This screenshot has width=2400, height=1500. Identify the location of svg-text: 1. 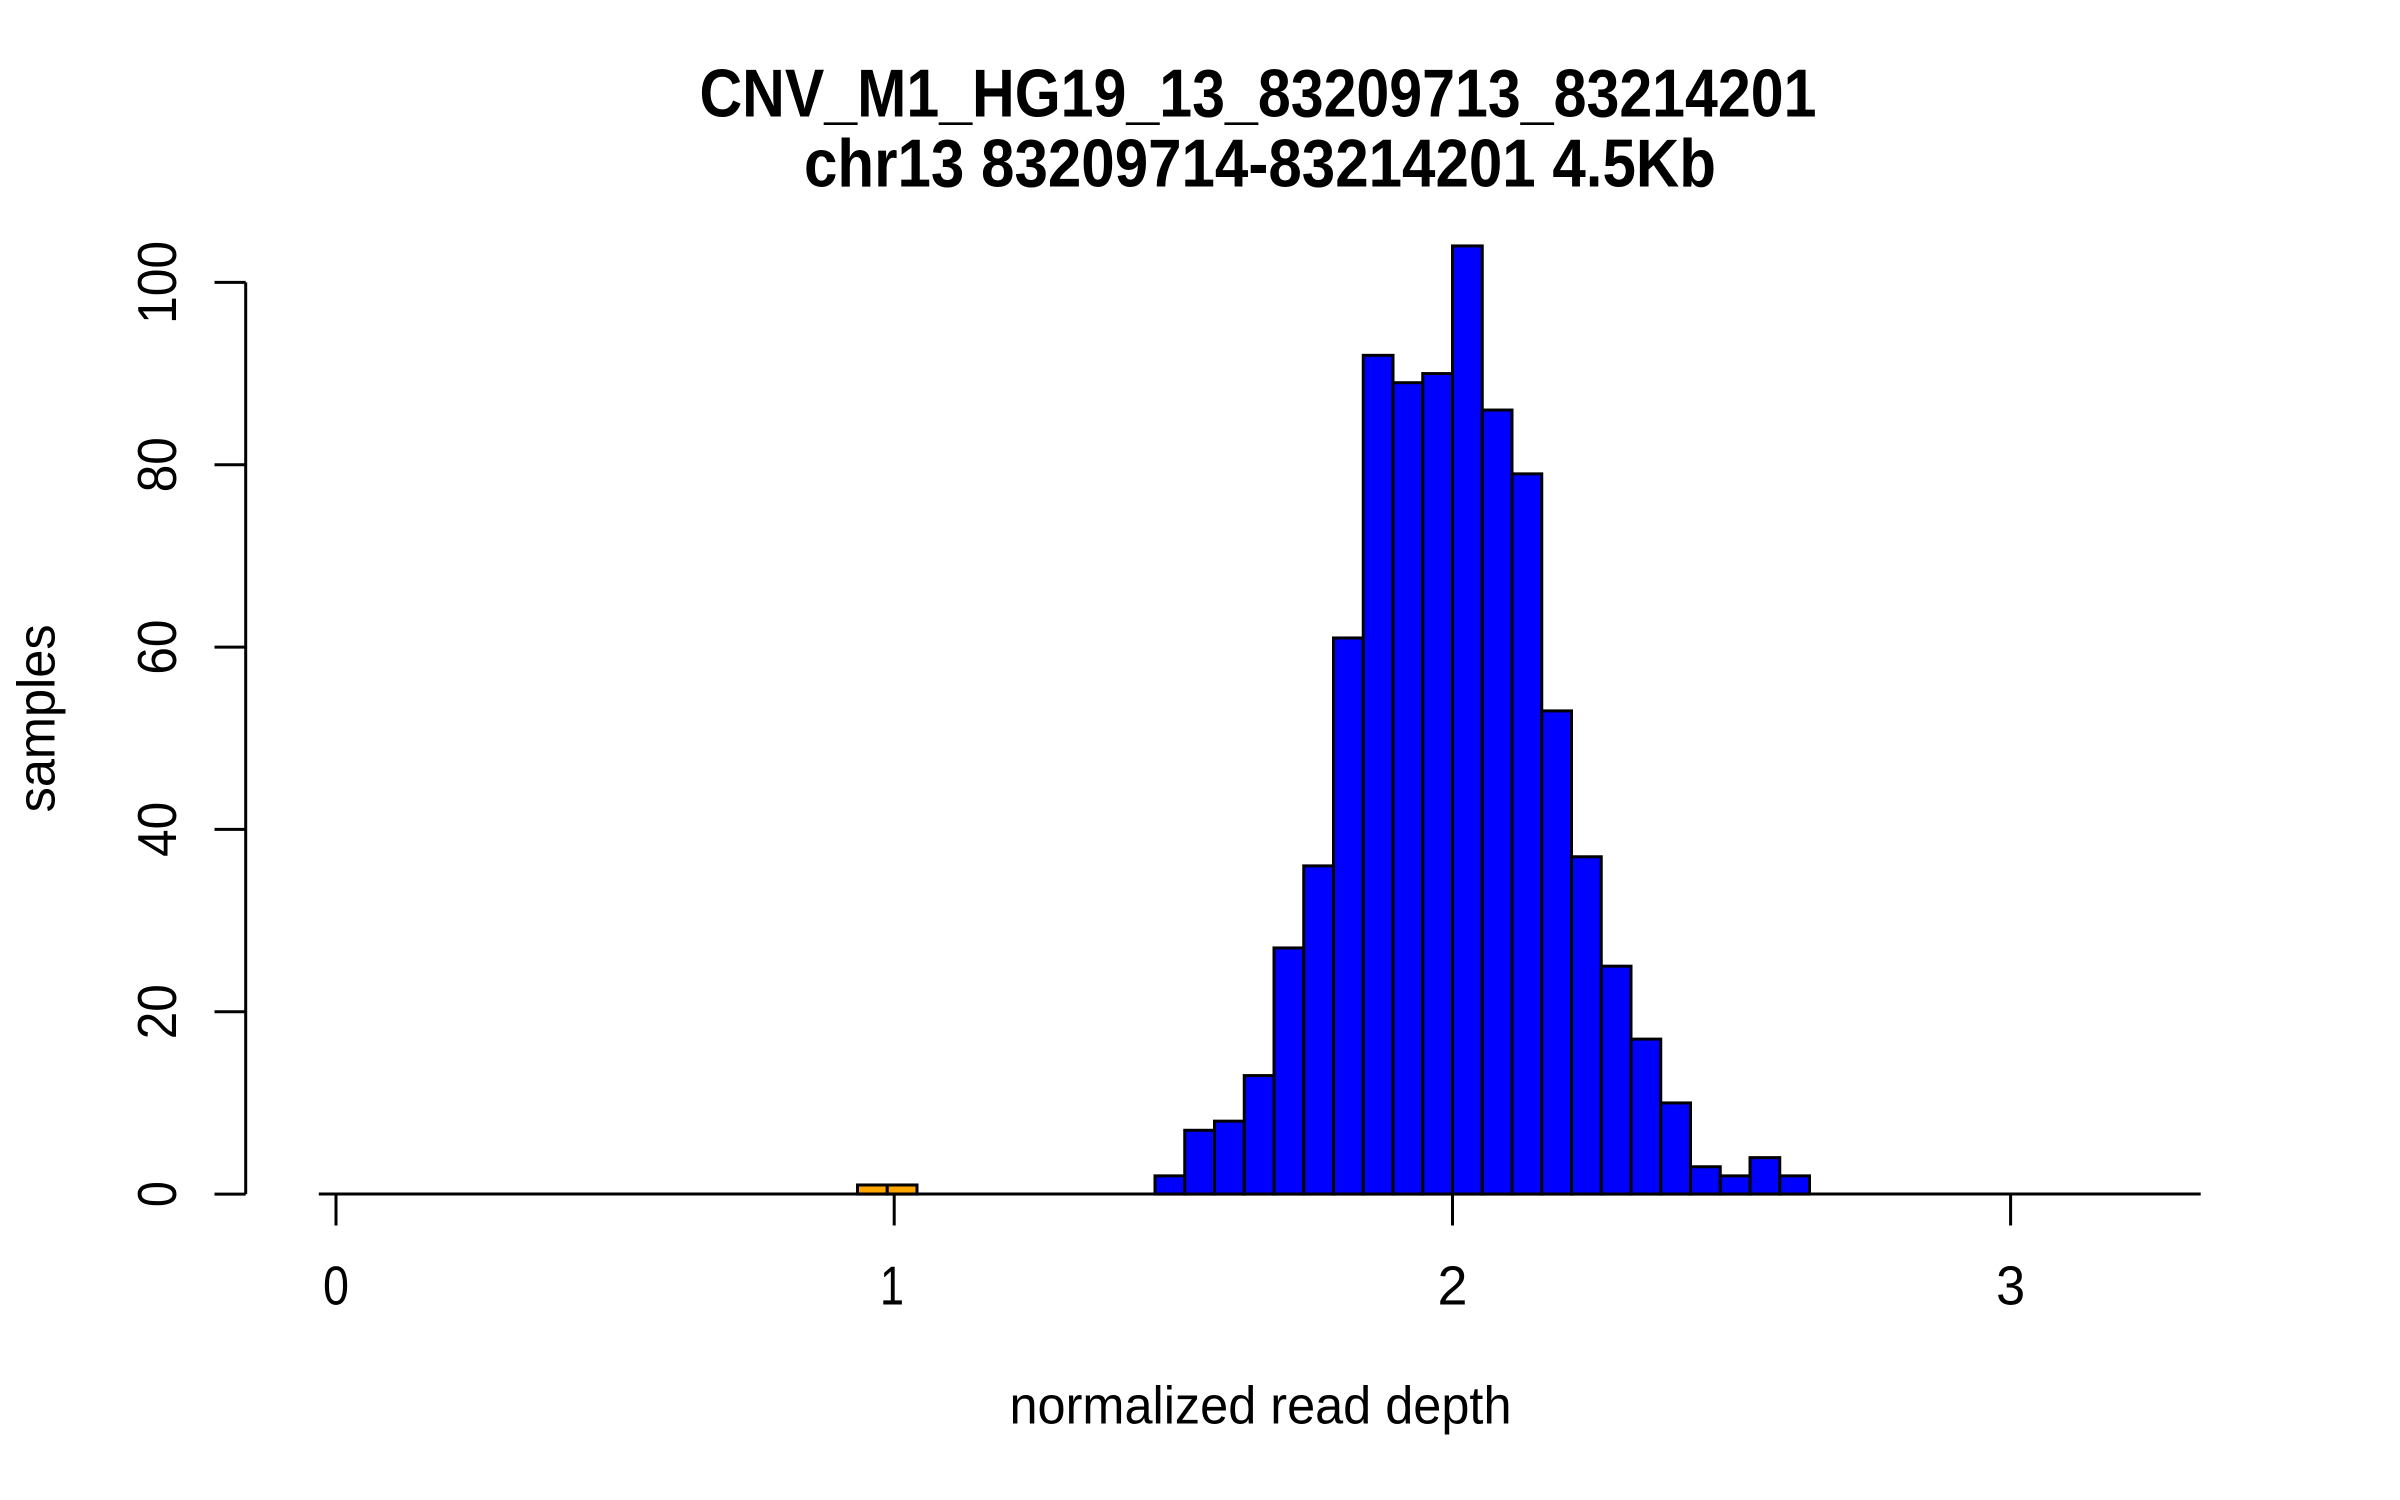
(892, 1286).